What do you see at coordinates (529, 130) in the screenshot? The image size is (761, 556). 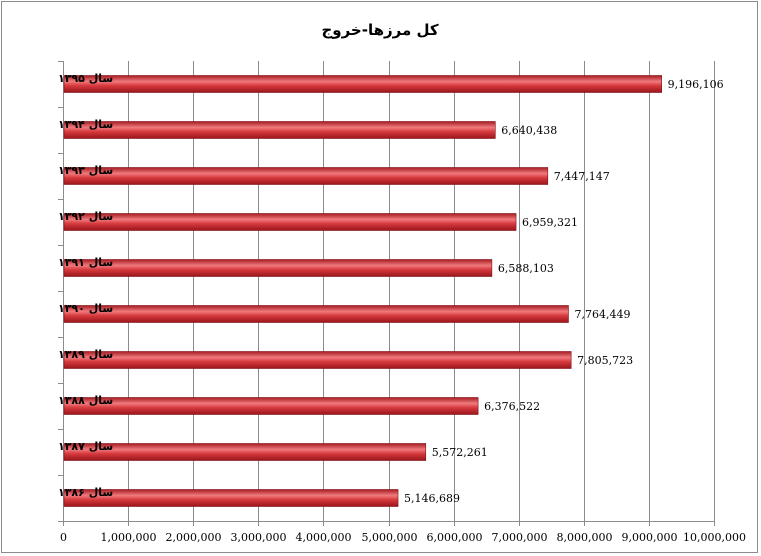 I see `data-label: 6,640,438` at bounding box center [529, 130].